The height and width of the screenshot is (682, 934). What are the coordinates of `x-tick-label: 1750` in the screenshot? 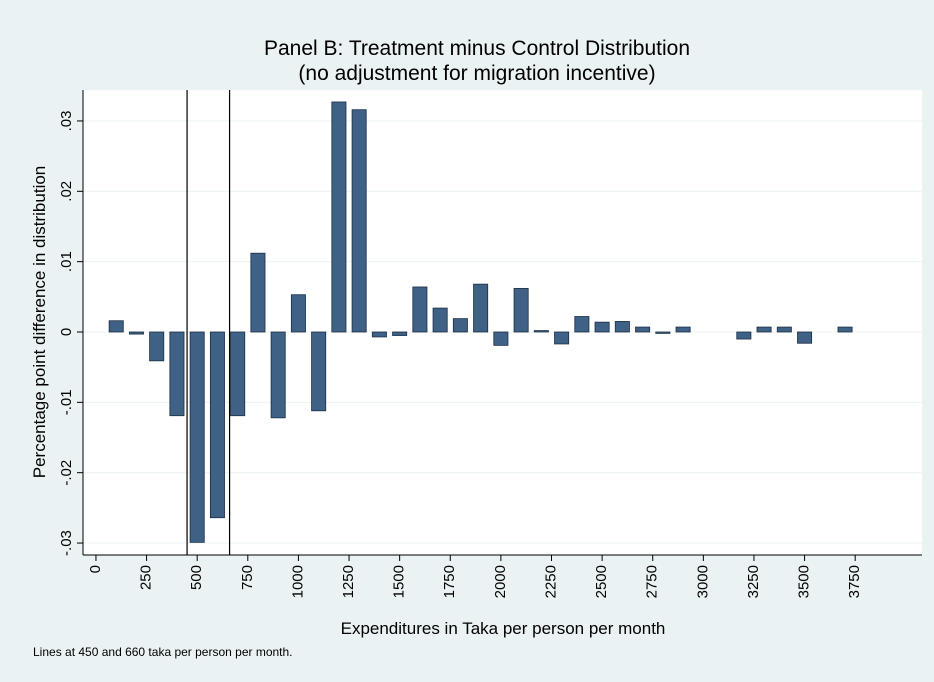 It's located at (449, 581).